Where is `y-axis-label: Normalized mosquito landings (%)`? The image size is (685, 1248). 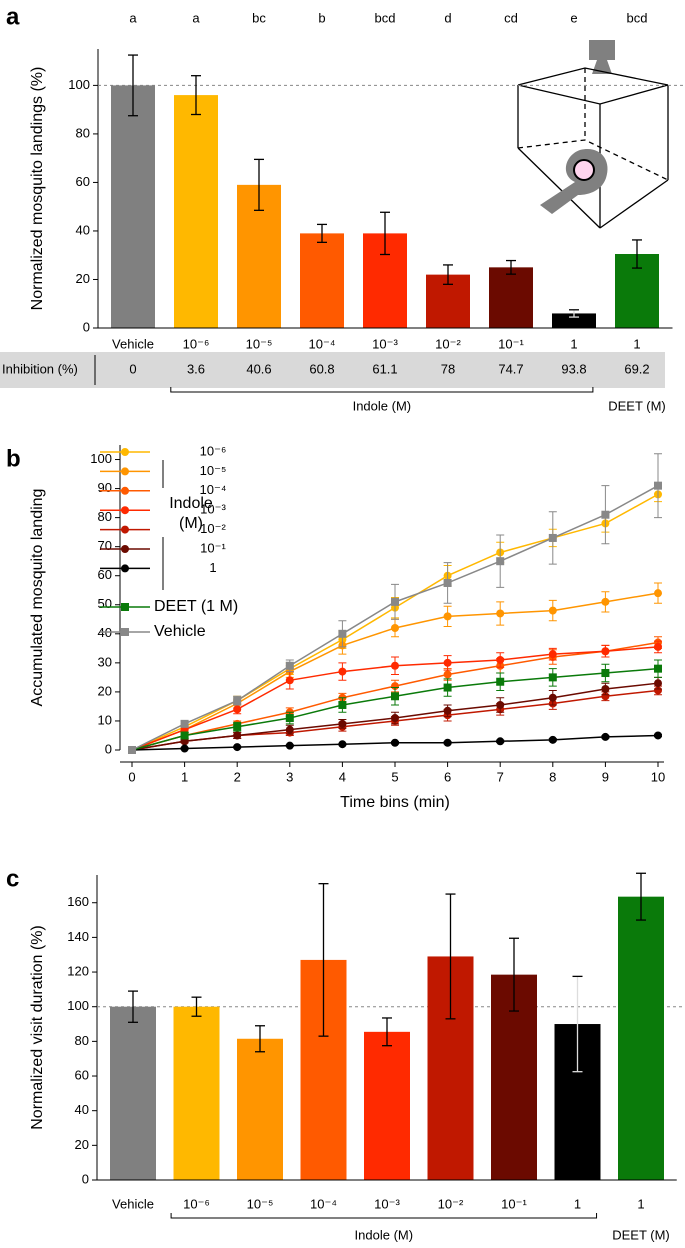 y-axis-label: Normalized mosquito landings (%) is located at coordinates (37, 189).